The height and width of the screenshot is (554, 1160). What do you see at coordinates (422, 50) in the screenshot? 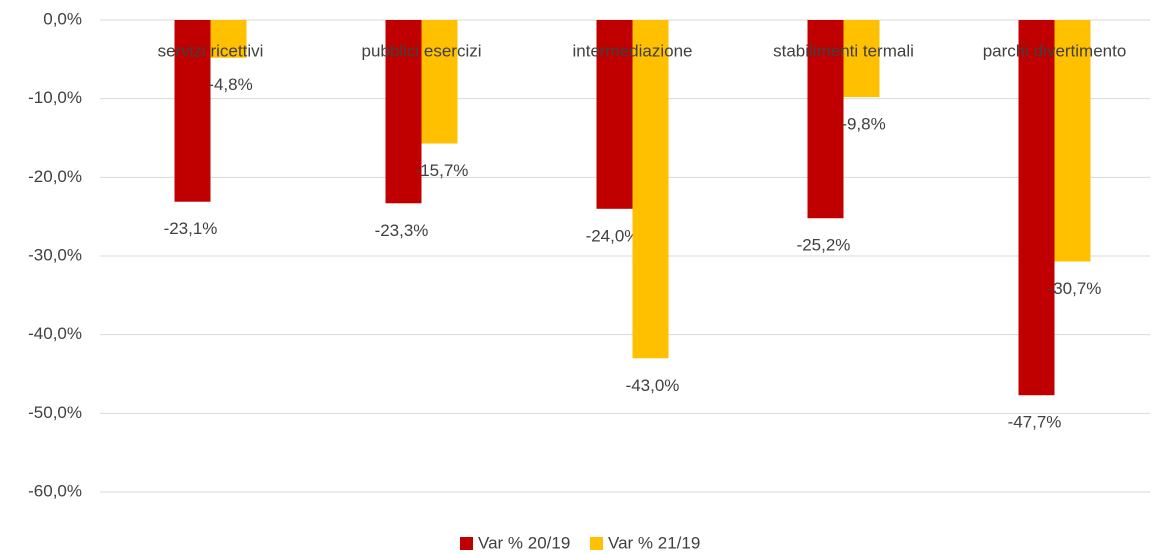
I see `category-label: pubblici esercizi` at bounding box center [422, 50].